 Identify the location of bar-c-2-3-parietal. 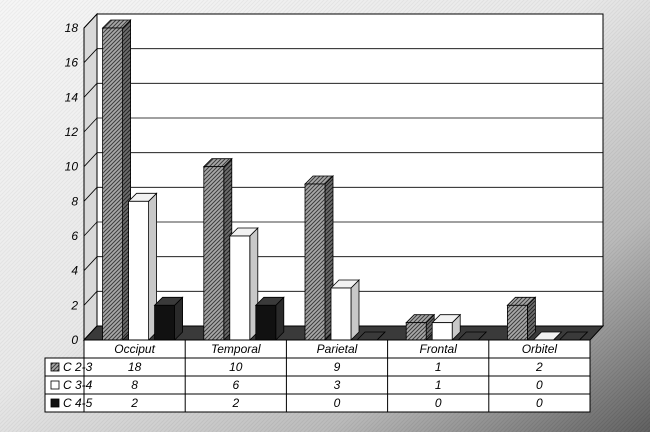
(319, 258).